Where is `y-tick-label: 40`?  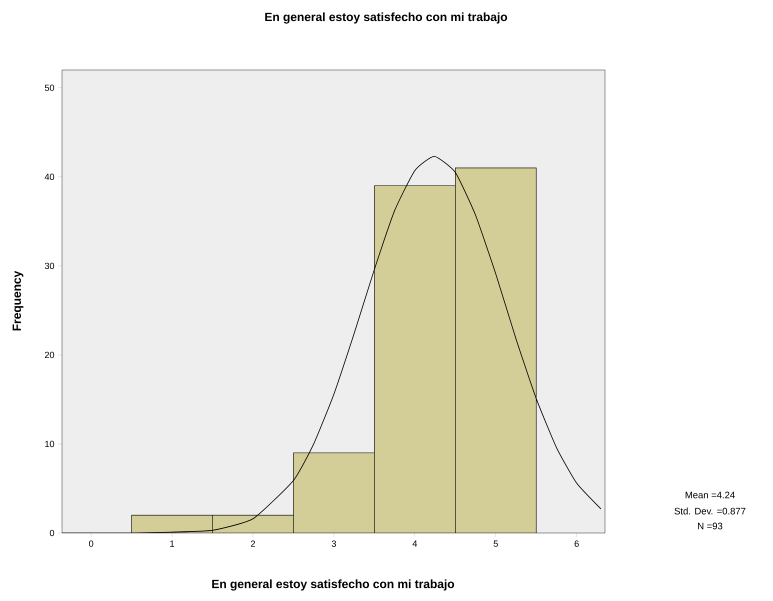 y-tick-label: 40 is located at coordinates (49, 177).